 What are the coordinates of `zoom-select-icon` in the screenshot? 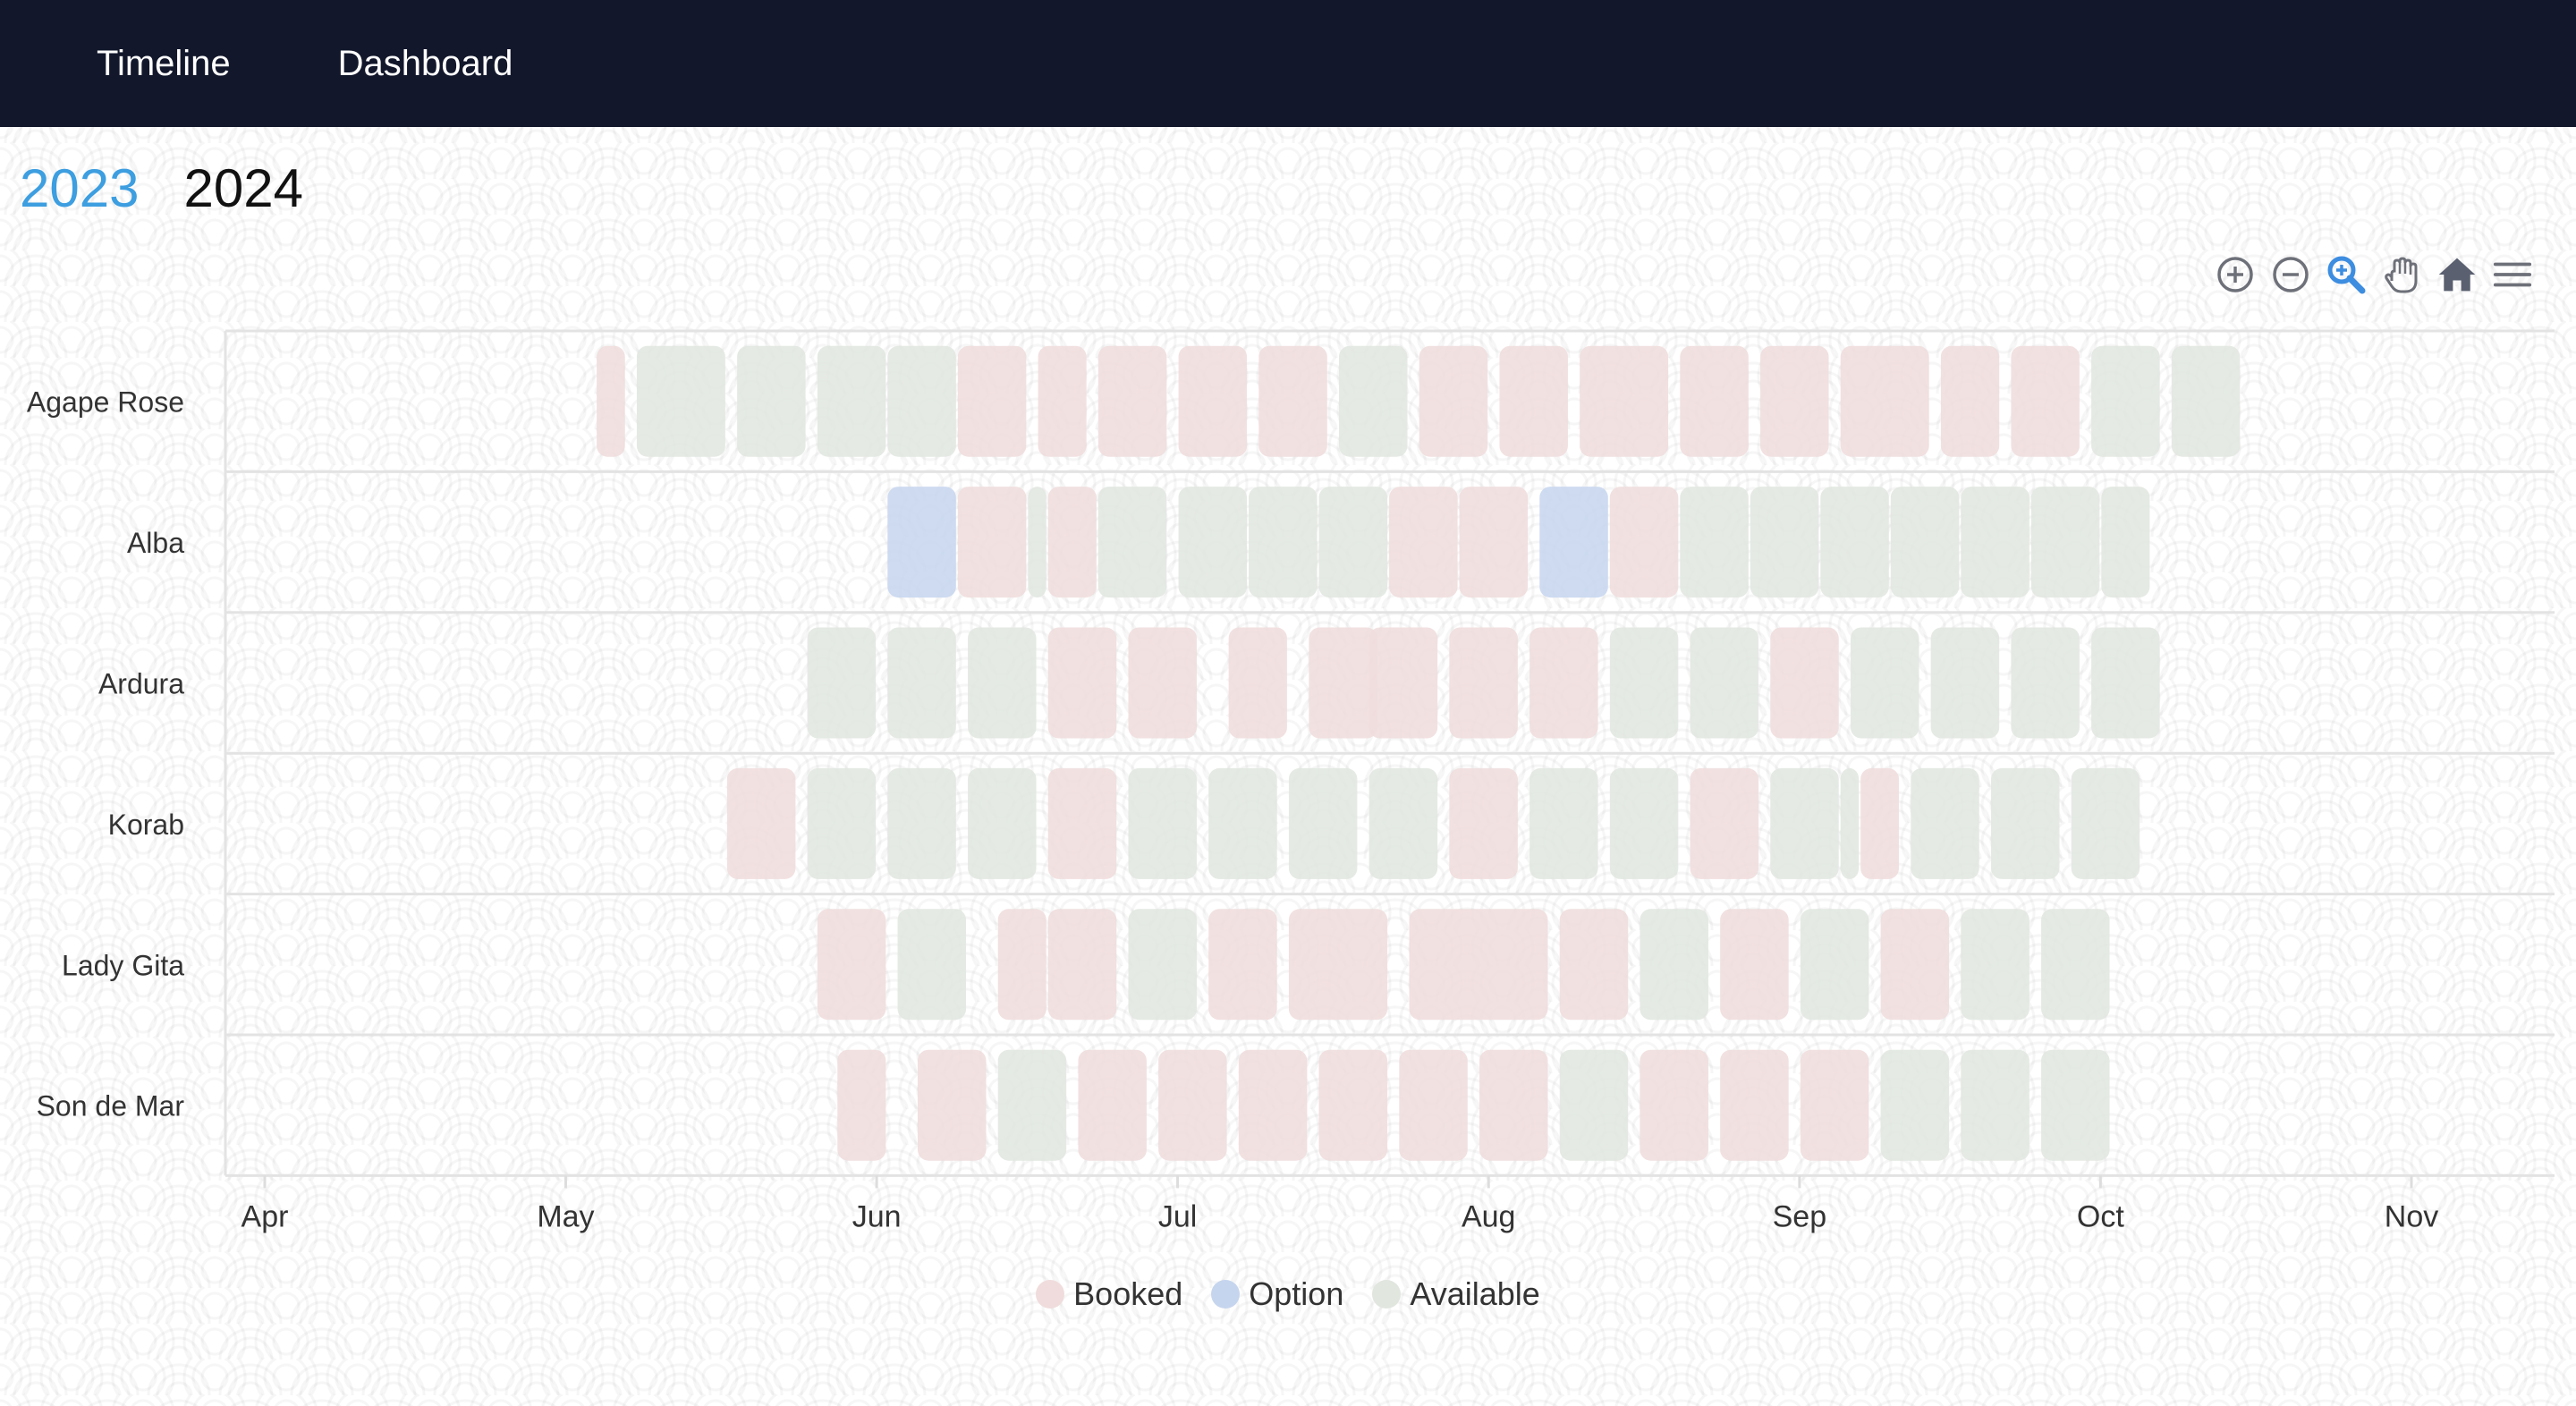 It's located at (2346, 274).